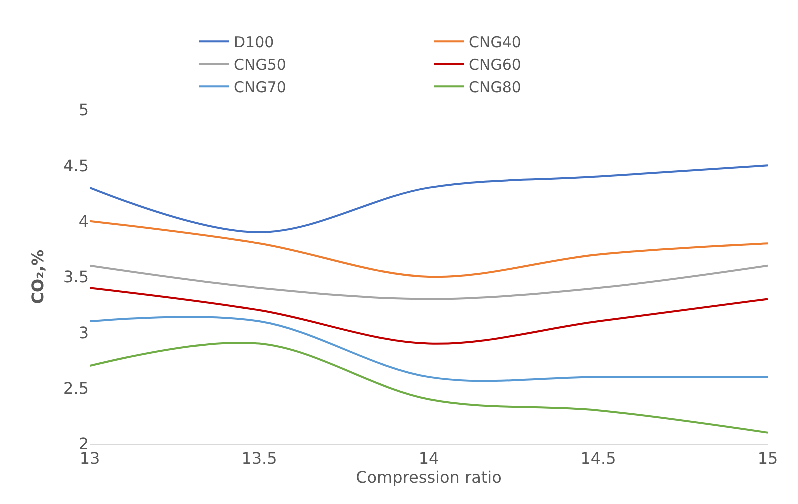  I want to click on y-tick-label: 2.5, so click(76, 388).